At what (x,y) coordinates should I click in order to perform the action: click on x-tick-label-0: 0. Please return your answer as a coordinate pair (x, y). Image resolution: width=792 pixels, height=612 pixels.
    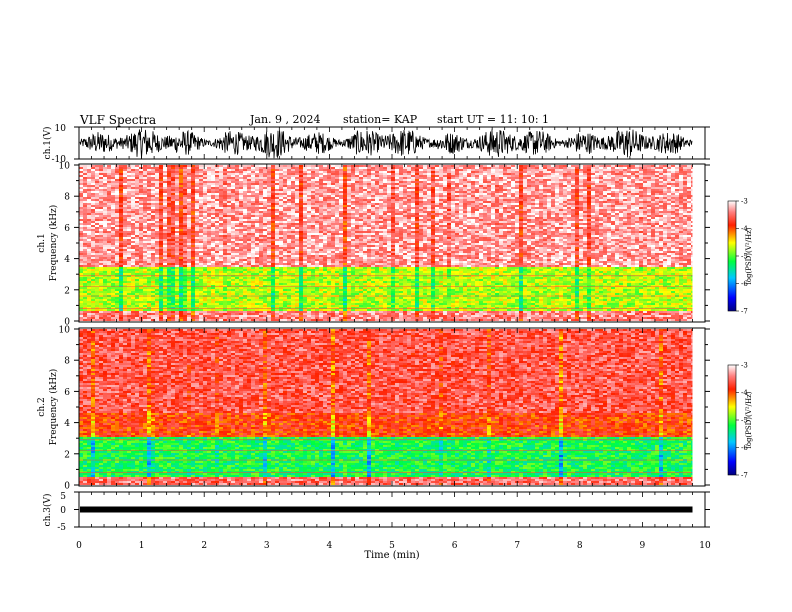
    Looking at the image, I should click on (79, 546).